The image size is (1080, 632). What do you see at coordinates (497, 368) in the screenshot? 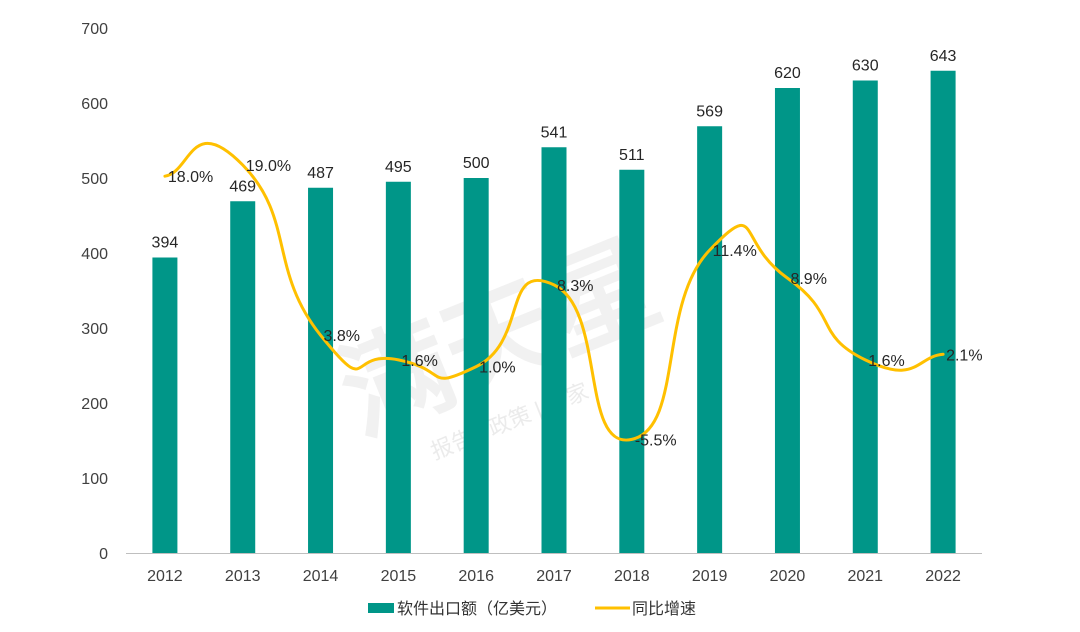
I see `line-data-label: 1.0%` at bounding box center [497, 368].